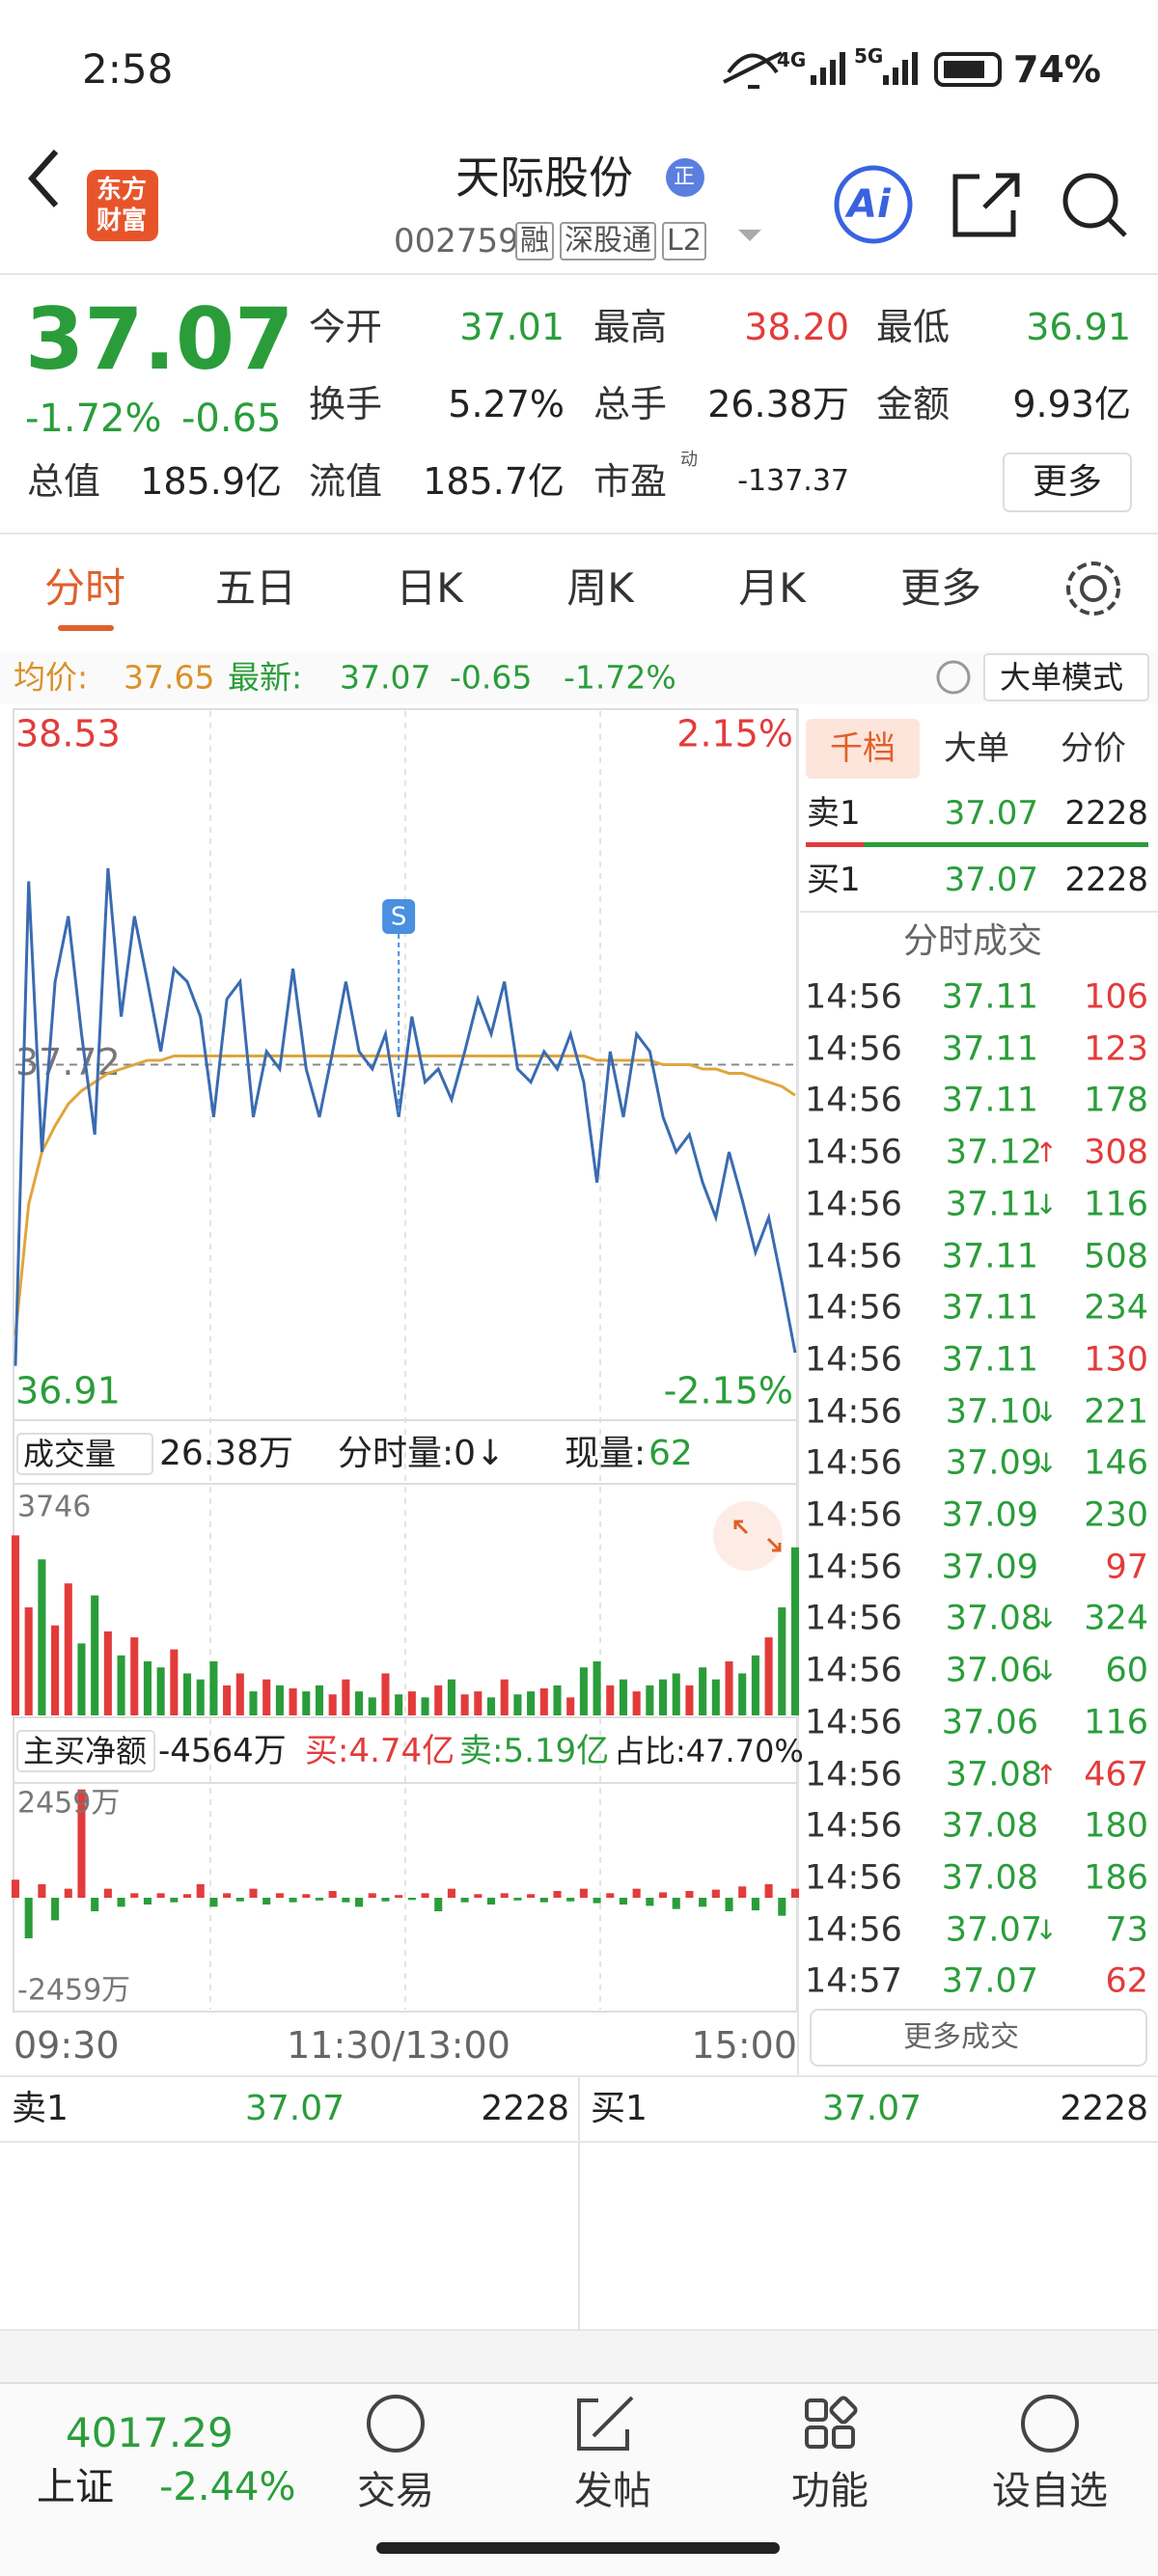  I want to click on more-label: 更多, so click(1068, 482).